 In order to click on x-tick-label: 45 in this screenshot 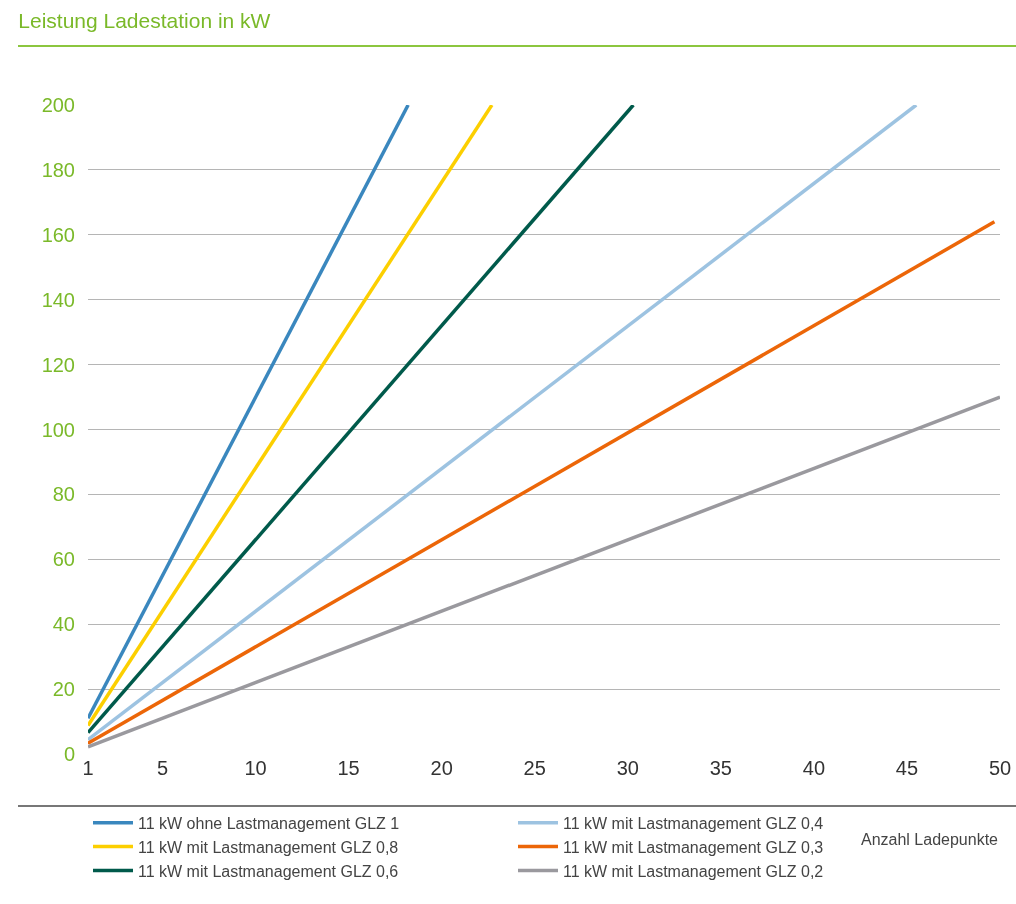, I will do `click(907, 768)`.